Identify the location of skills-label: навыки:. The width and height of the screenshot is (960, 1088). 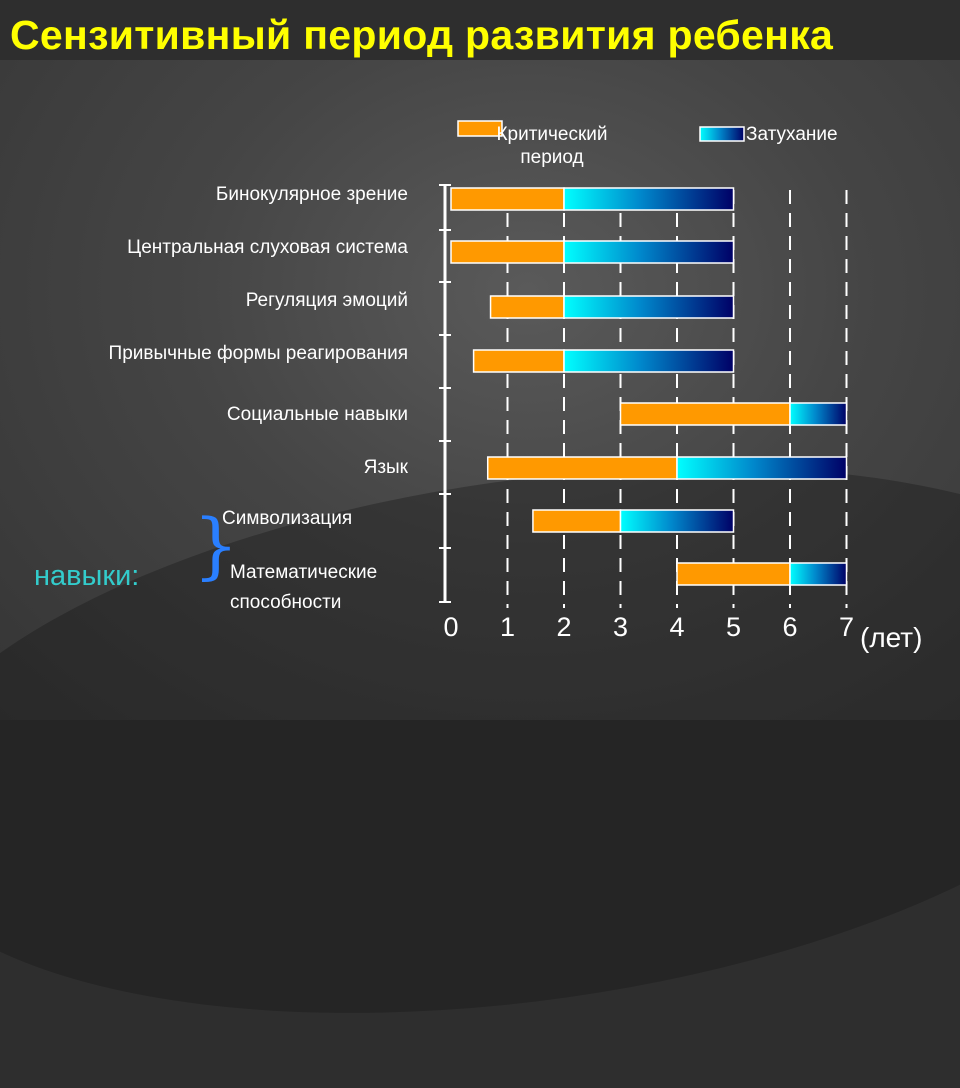
(87, 576).